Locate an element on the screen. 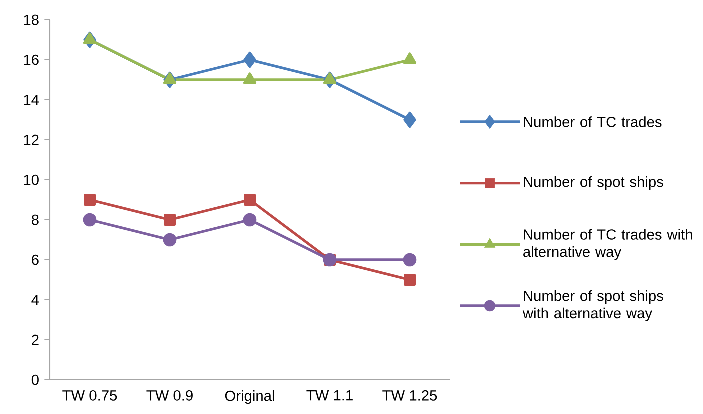 This screenshot has width=703, height=414. legend-label: Number of spot ships is located at coordinates (594, 183).